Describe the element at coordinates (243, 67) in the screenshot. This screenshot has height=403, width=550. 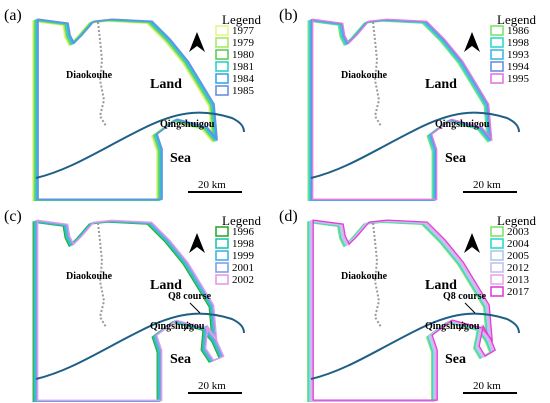
I see `legend-year: 1981` at that location.